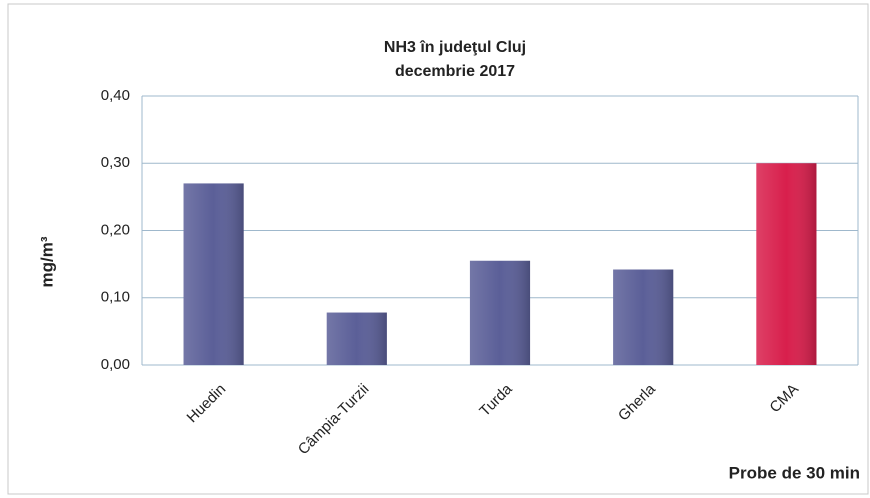 The width and height of the screenshot is (870, 498). Describe the element at coordinates (115, 297) in the screenshot. I see `y-tick-label: 0,10` at that location.